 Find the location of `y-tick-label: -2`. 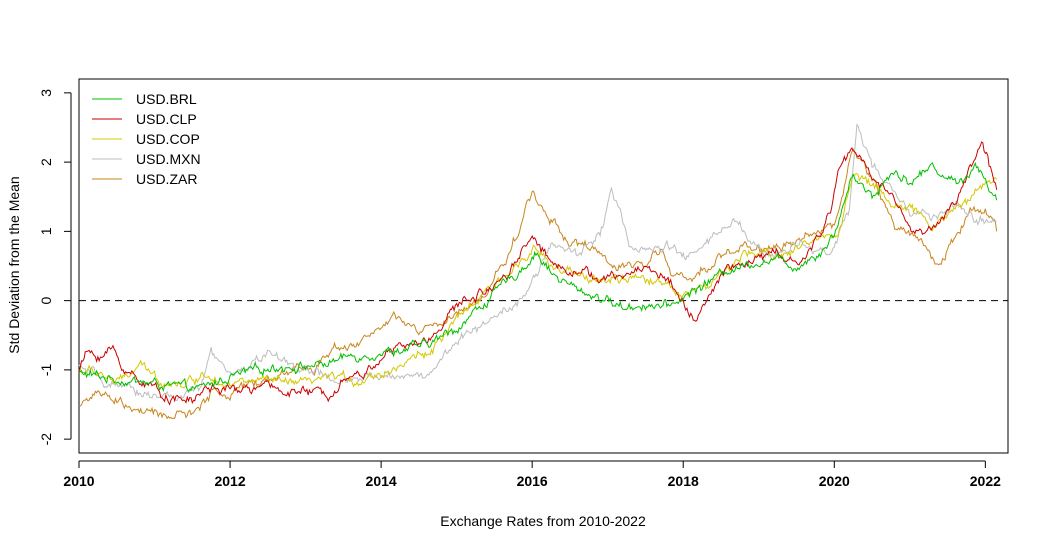

y-tick-label: -2 is located at coordinates (46, 439).